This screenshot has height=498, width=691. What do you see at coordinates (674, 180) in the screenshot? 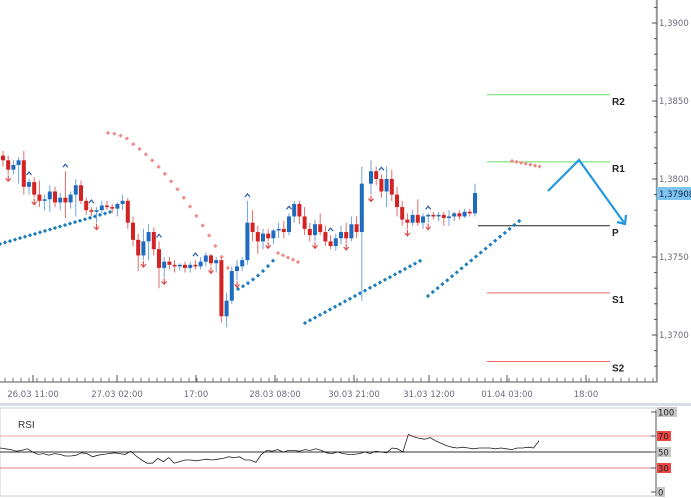
I see `price-tick-label: 1,3800` at bounding box center [674, 180].